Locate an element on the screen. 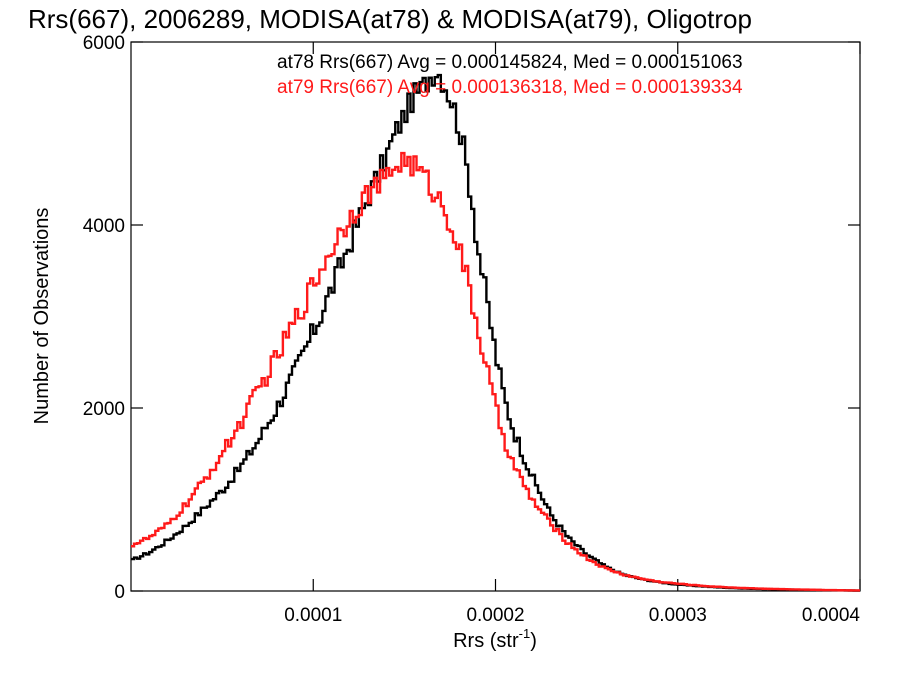 The width and height of the screenshot is (900, 675). x-tick-label: 0.0003 is located at coordinates (678, 615).